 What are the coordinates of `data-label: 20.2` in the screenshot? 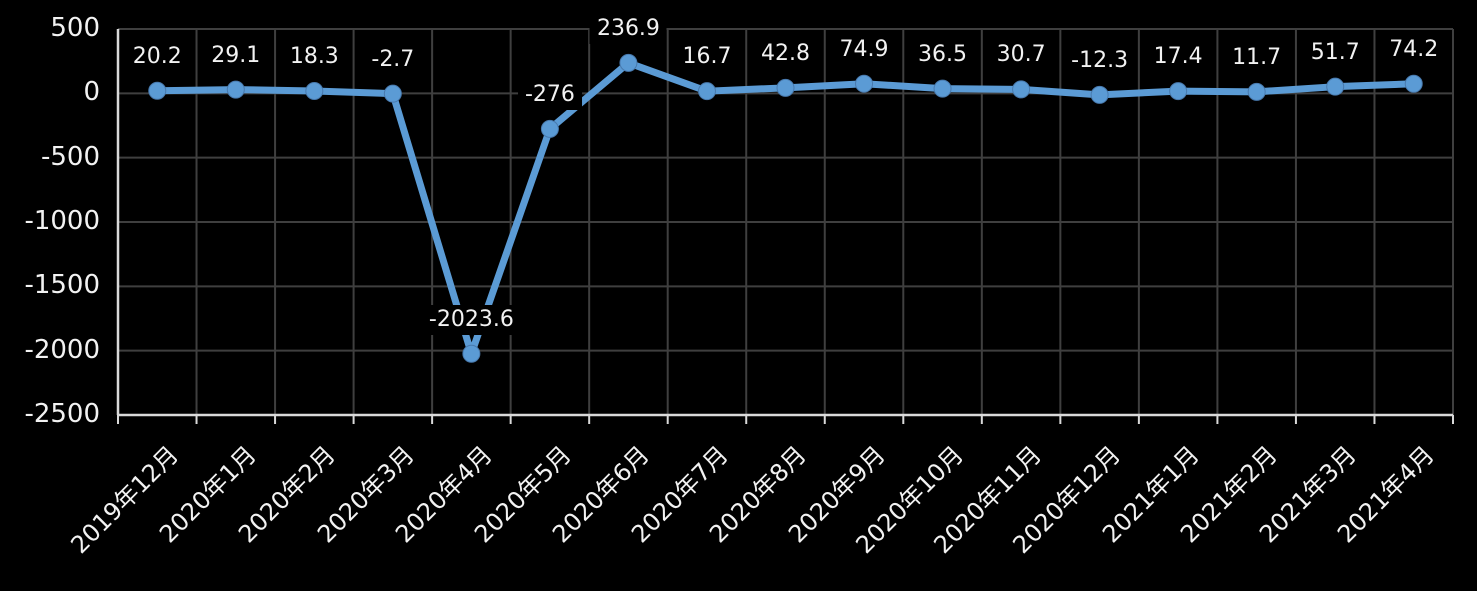 It's located at (157, 56).